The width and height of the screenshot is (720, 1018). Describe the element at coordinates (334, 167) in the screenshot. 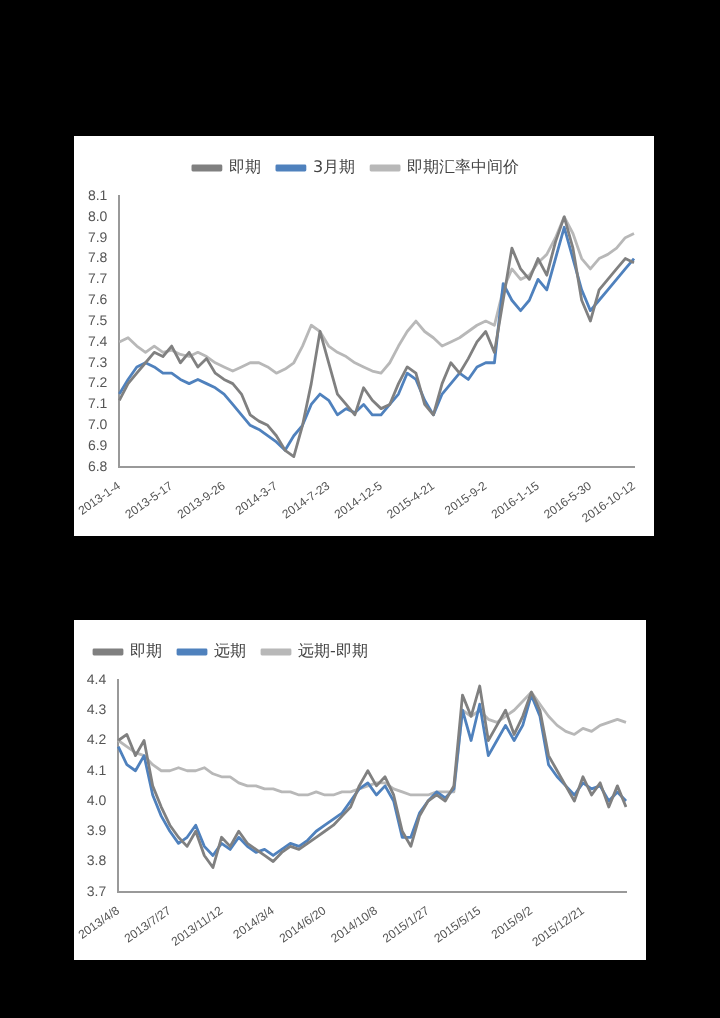

I see `legend-label: 3月期` at that location.